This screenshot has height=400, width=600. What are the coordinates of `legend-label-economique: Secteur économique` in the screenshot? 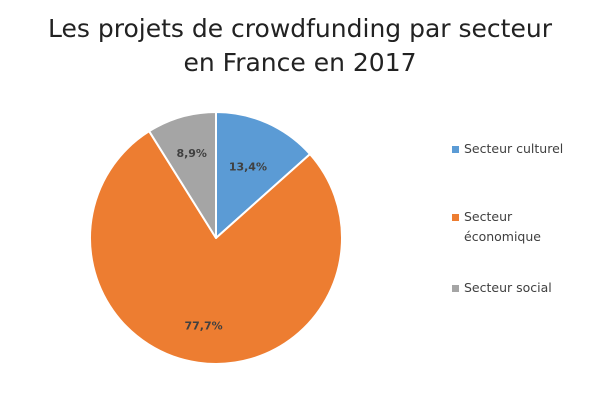 It's located at (502, 226).